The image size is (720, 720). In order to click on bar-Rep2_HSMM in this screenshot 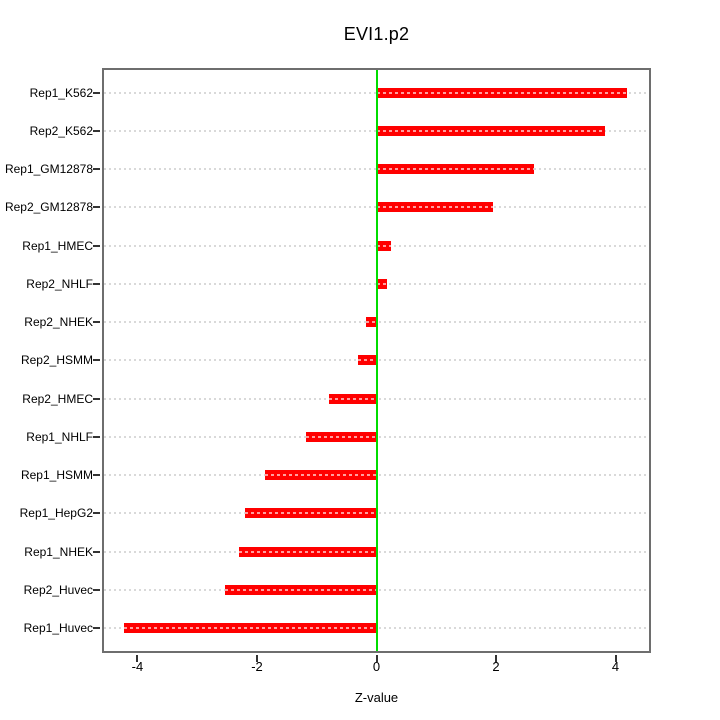, I will do `click(367, 360)`.